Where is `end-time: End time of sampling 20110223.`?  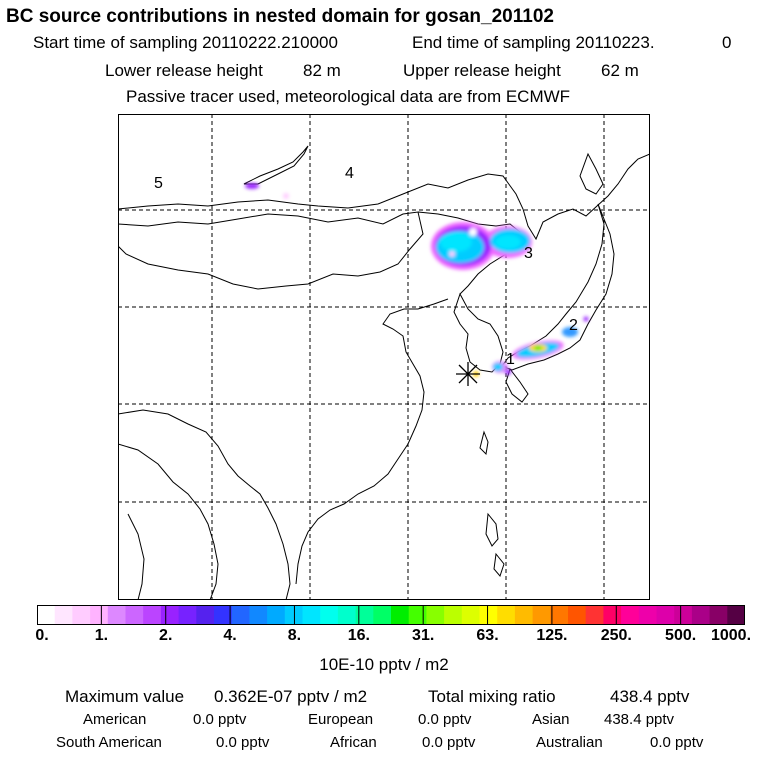 end-time: End time of sampling 20110223. is located at coordinates (533, 42).